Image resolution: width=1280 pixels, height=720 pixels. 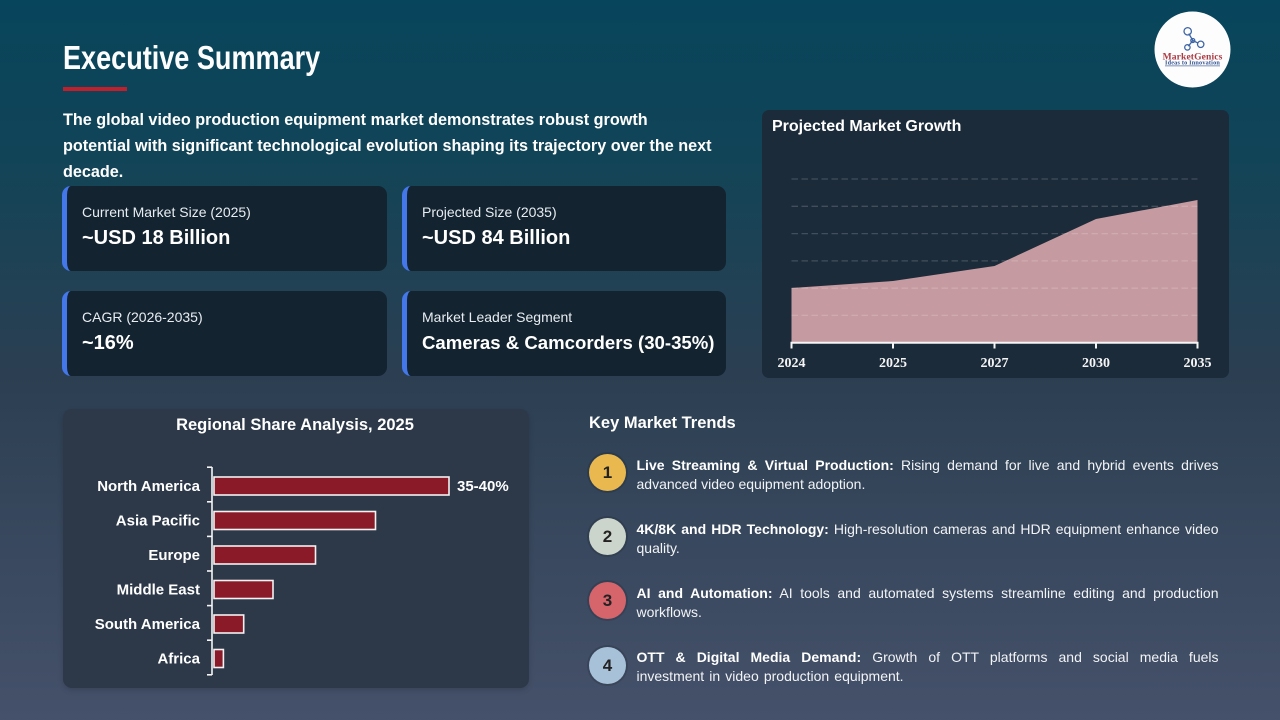 I want to click on svg-text: South America, so click(x=148, y=624).